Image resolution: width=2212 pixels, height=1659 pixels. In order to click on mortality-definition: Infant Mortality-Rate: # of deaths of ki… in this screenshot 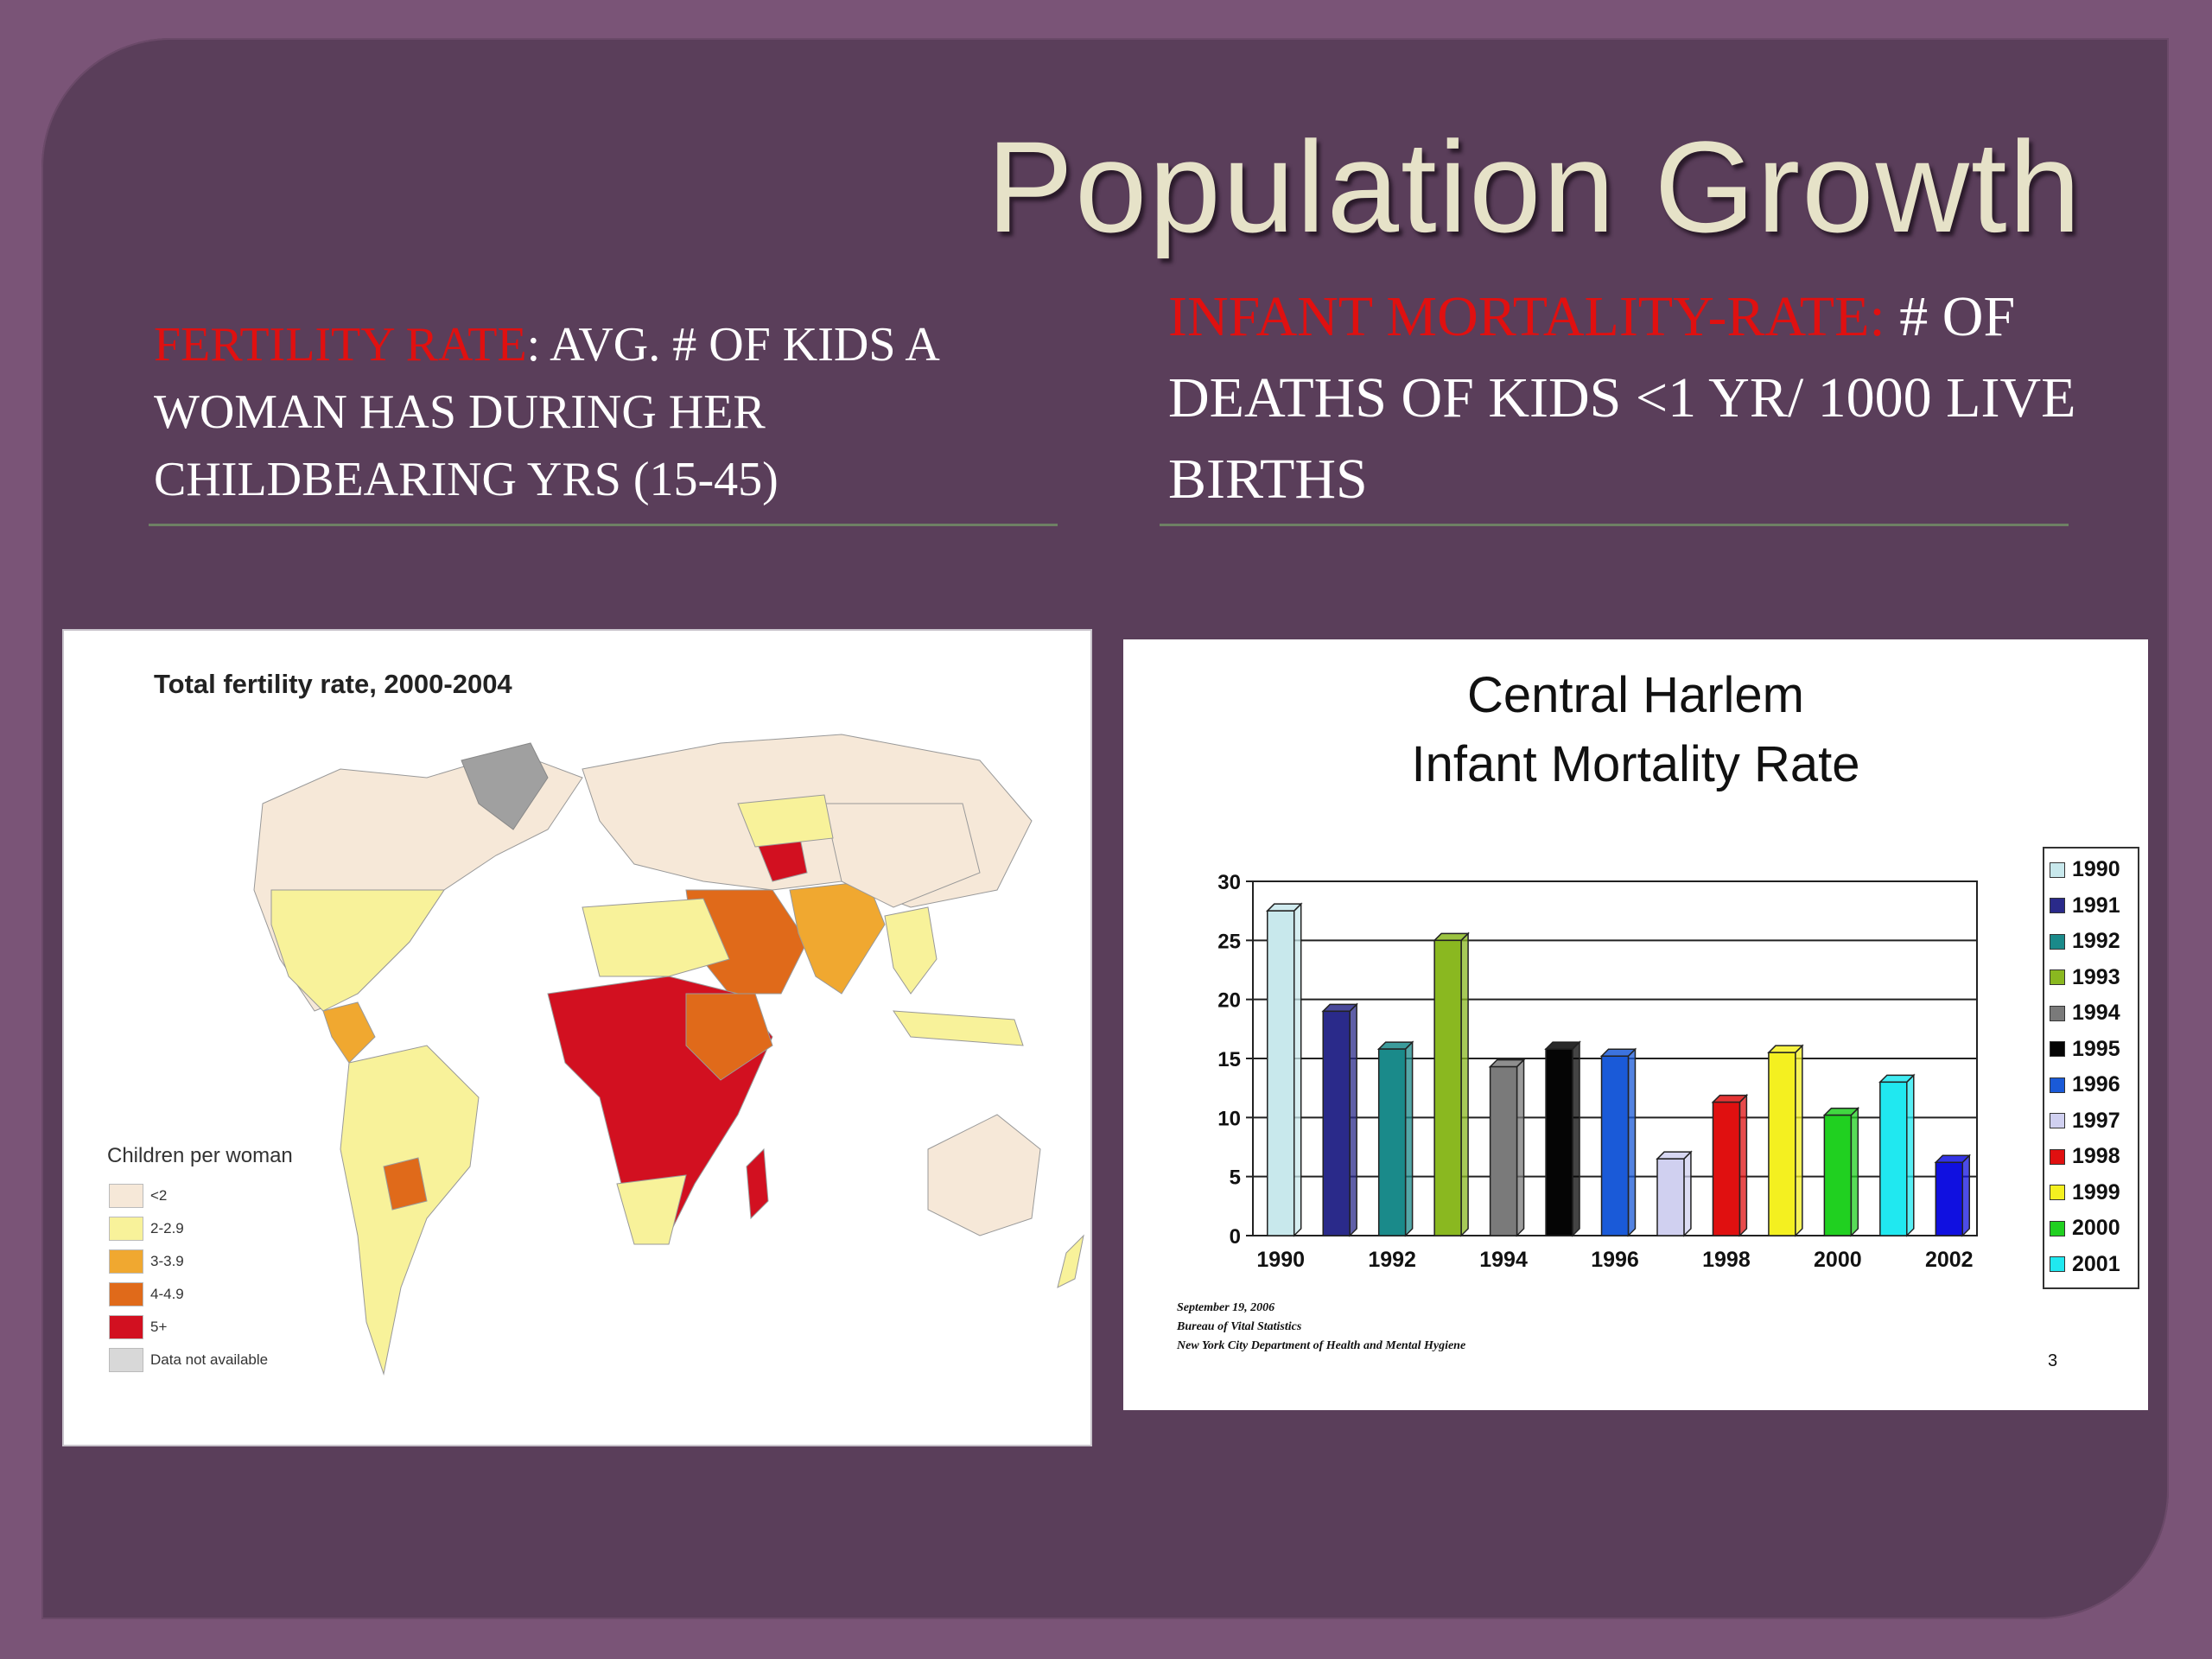, I will do `click(1626, 398)`.